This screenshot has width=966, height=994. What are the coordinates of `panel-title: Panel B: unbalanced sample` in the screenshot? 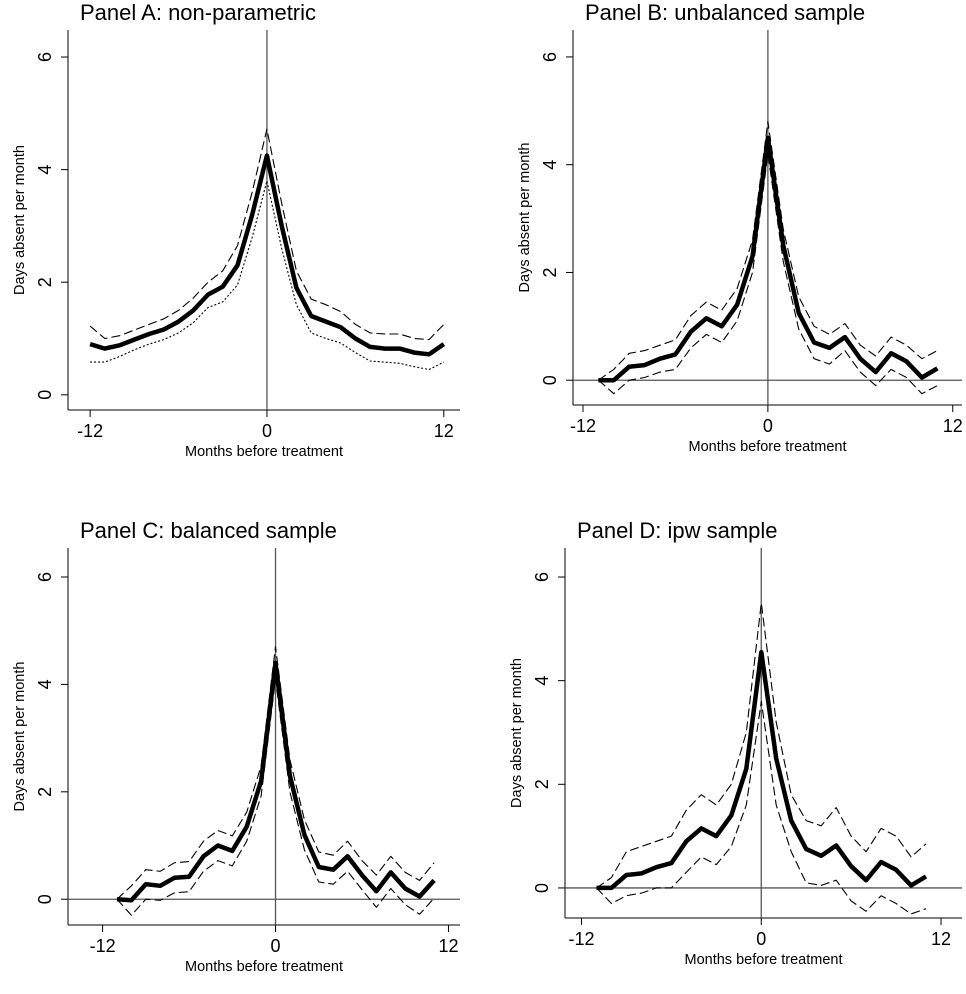 It's located at (725, 12).